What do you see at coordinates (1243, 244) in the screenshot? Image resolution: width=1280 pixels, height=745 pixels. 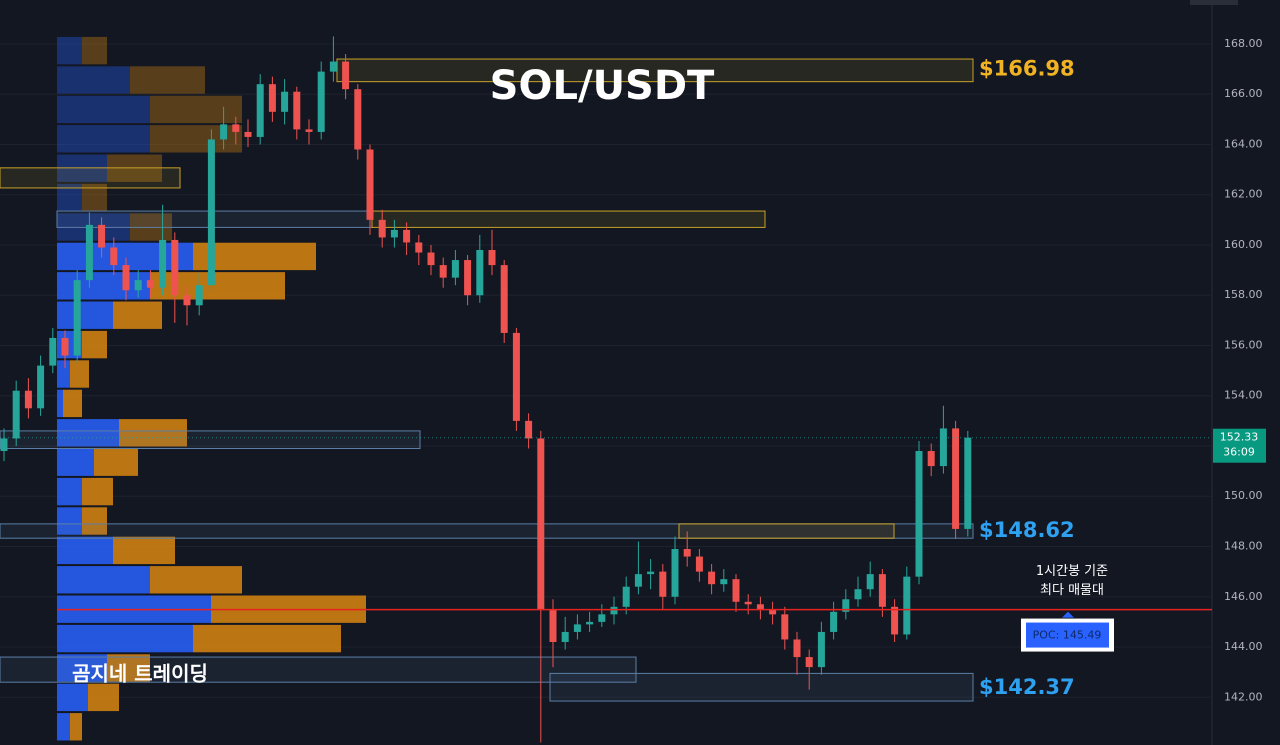 I see `y-tick-label: 160.00` at bounding box center [1243, 244].